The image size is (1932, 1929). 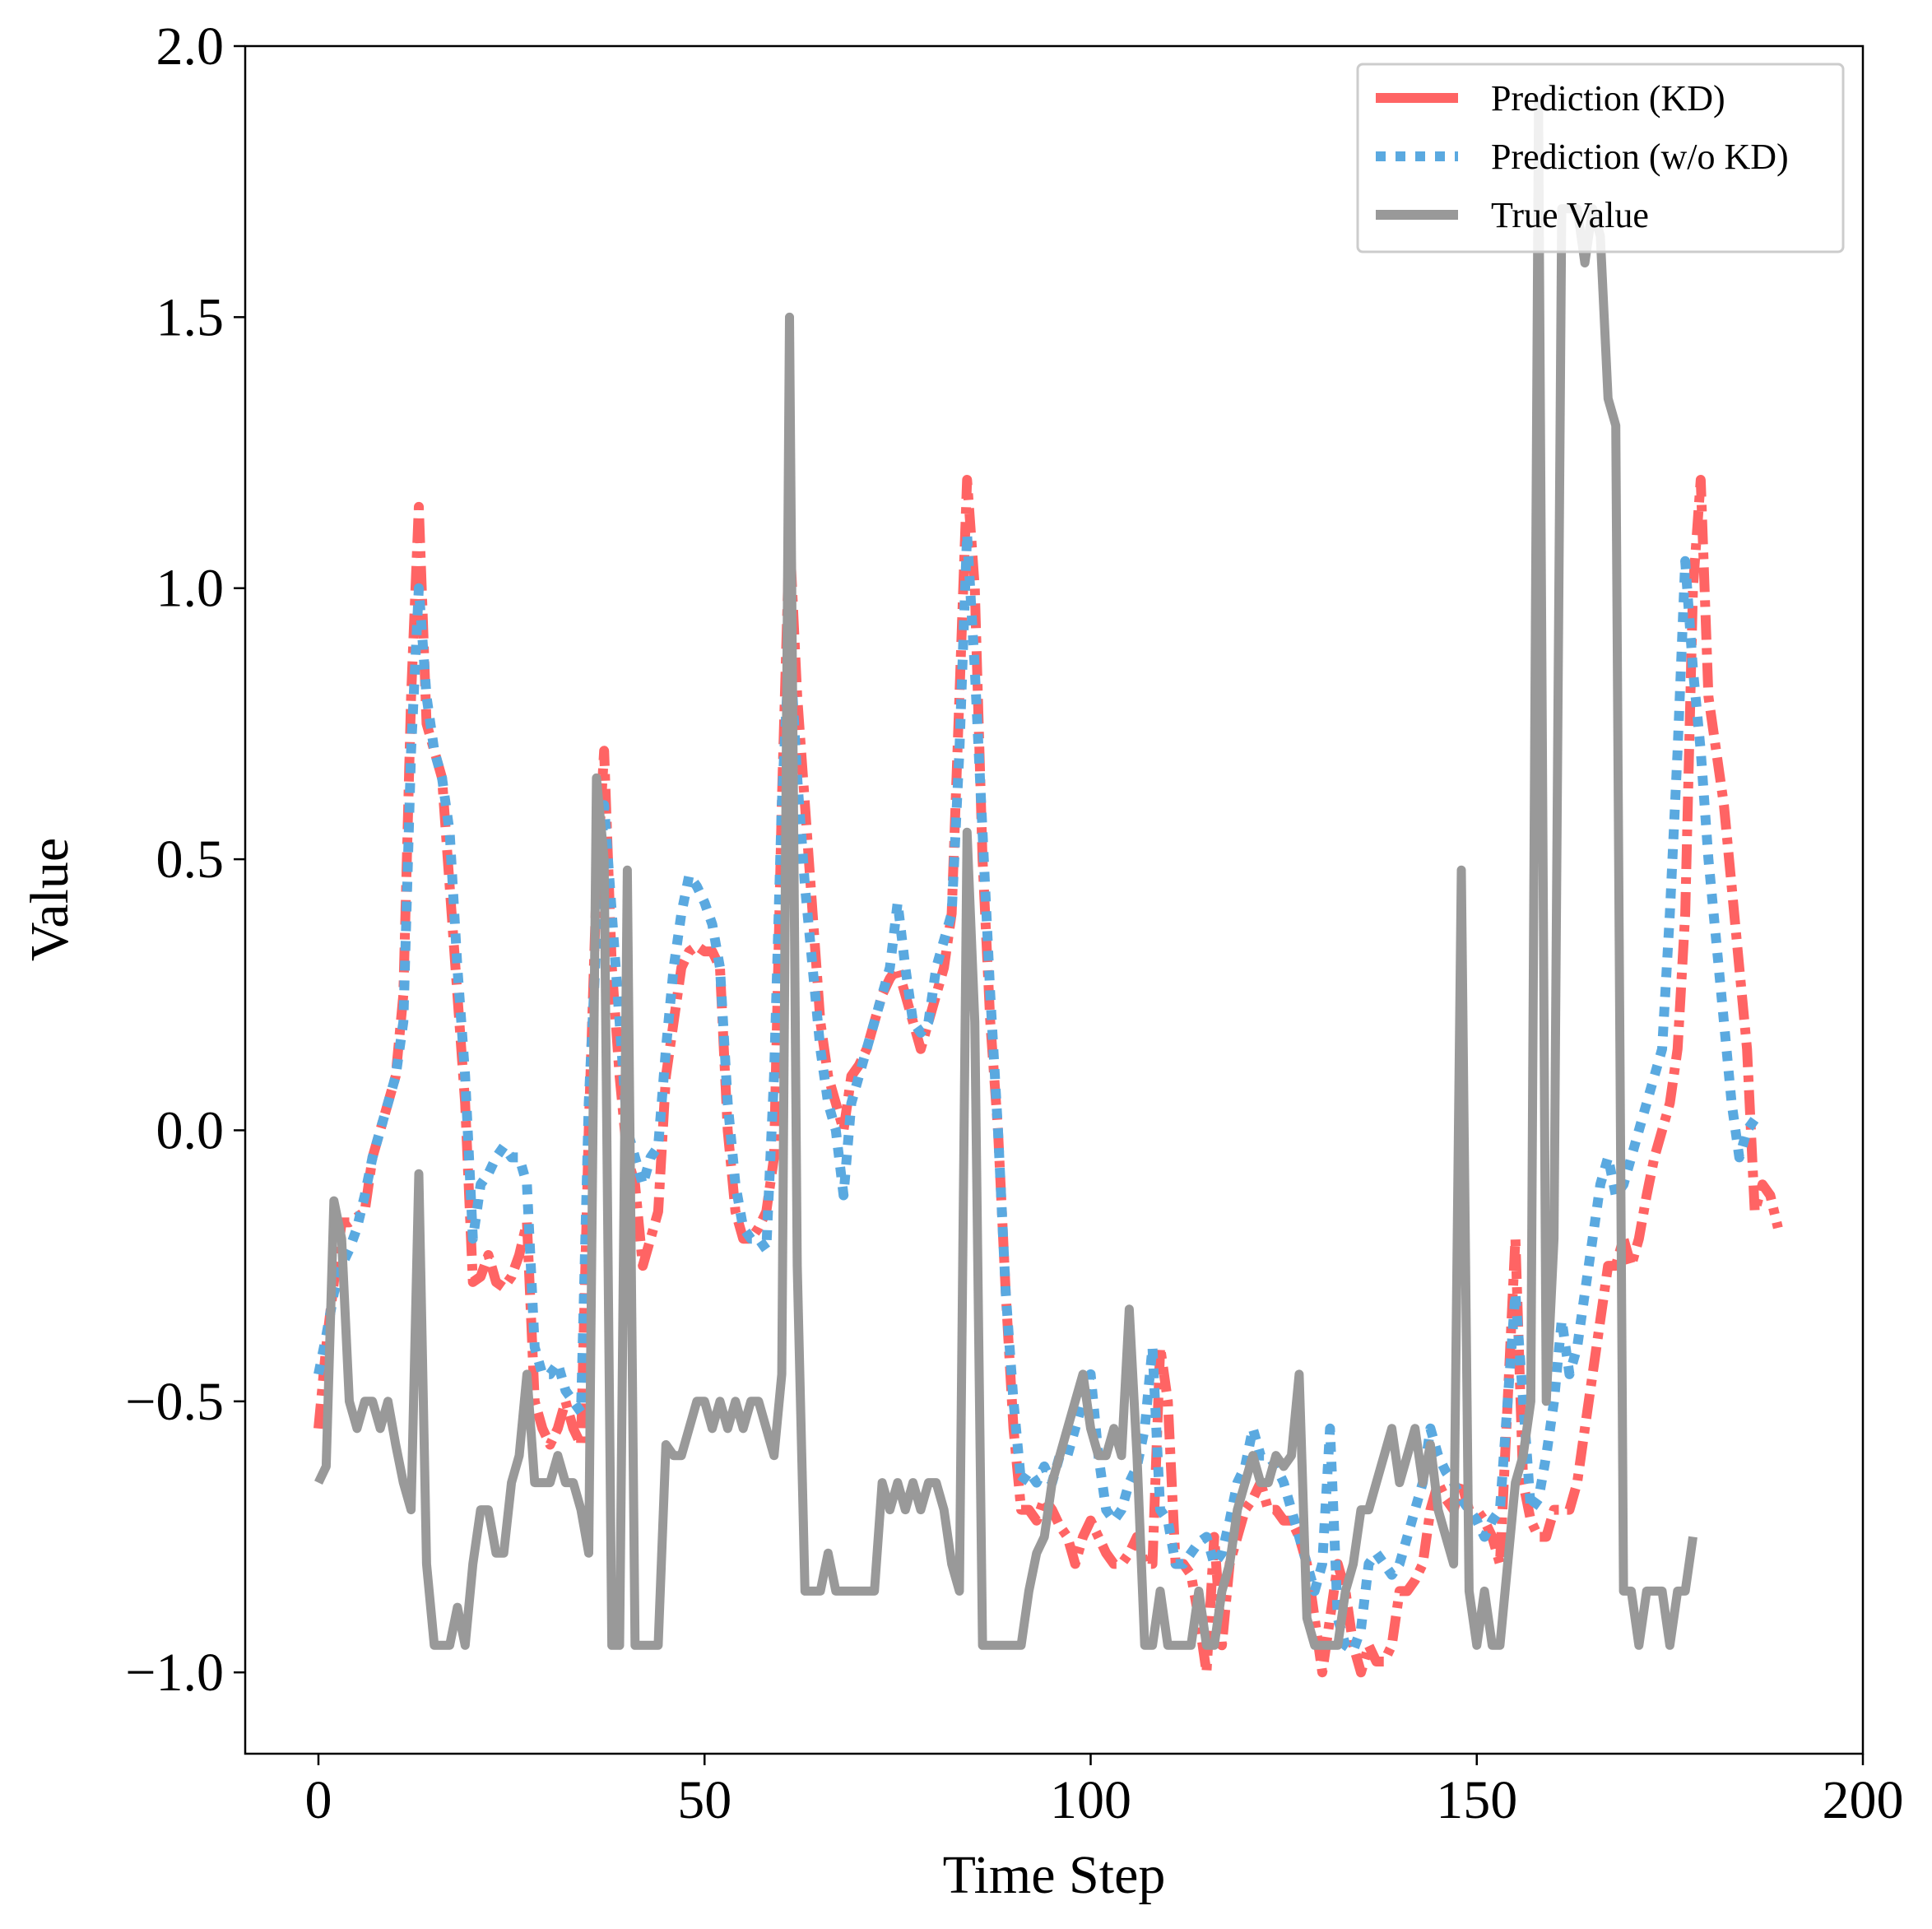 What do you see at coordinates (190, 1130) in the screenshot?
I see `y-tick-label: 0.0` at bounding box center [190, 1130].